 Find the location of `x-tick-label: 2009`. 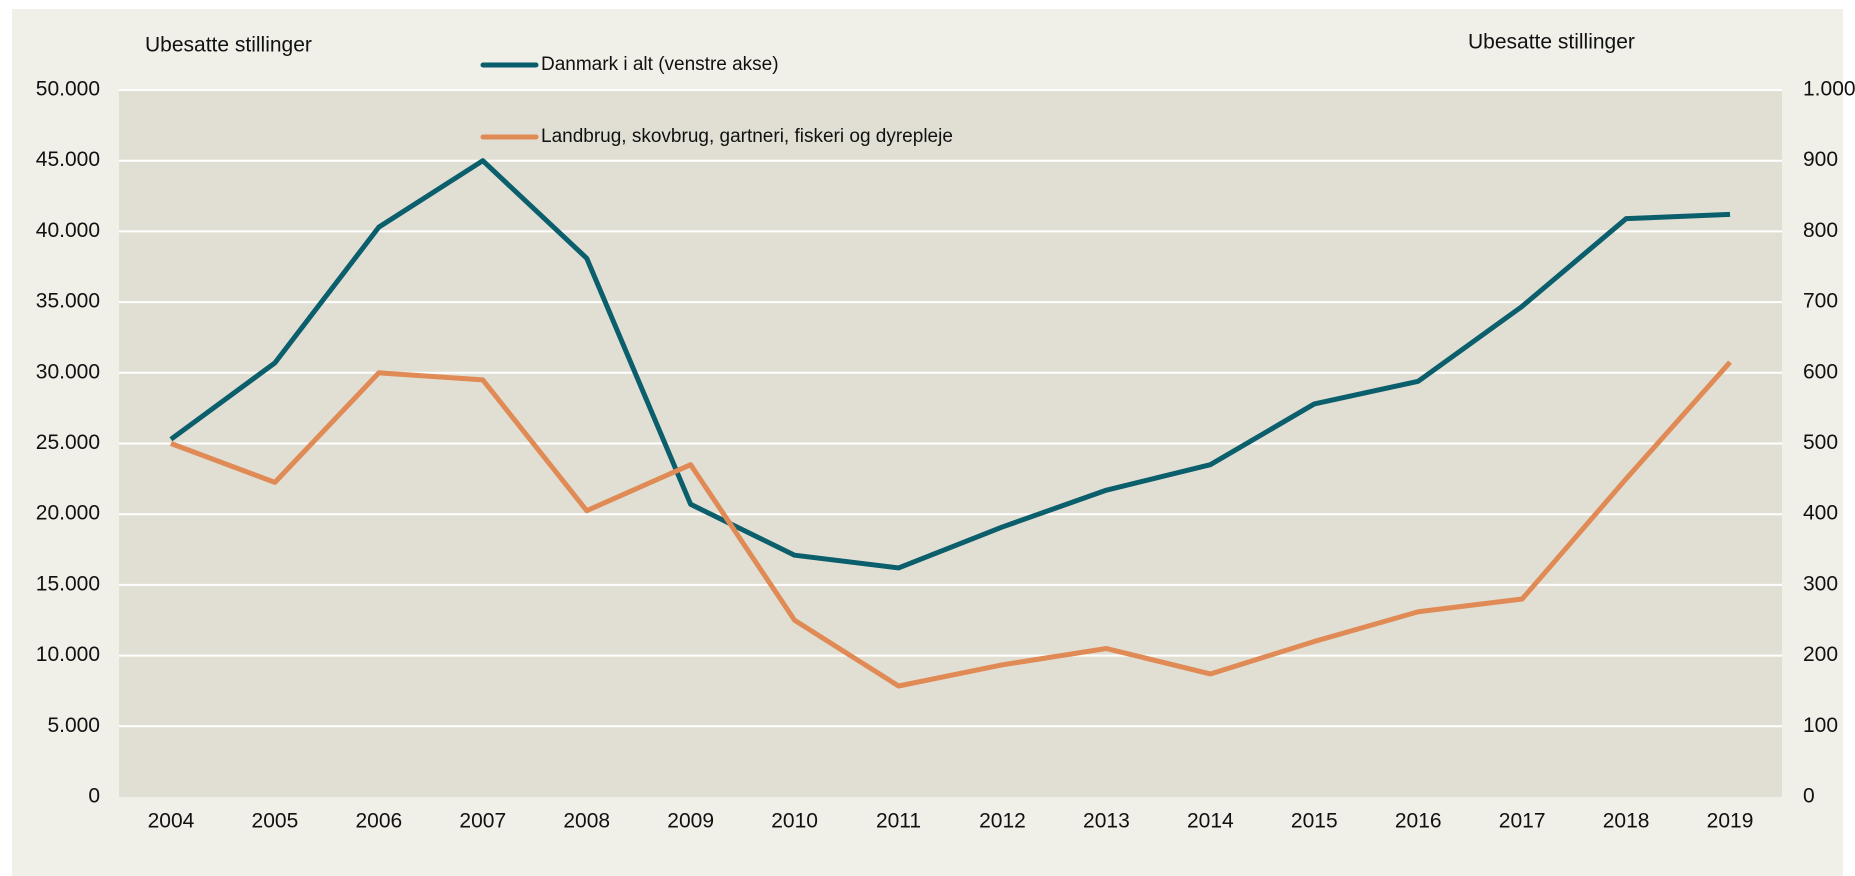

x-tick-label: 2009 is located at coordinates (690, 821).